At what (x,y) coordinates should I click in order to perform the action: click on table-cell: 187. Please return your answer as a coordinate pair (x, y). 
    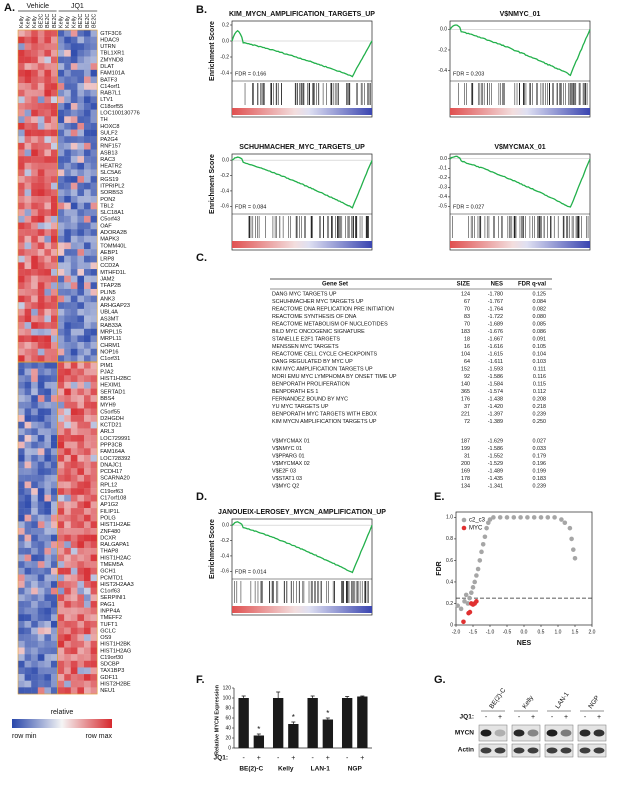
    Looking at the image, I should click on (465, 441).